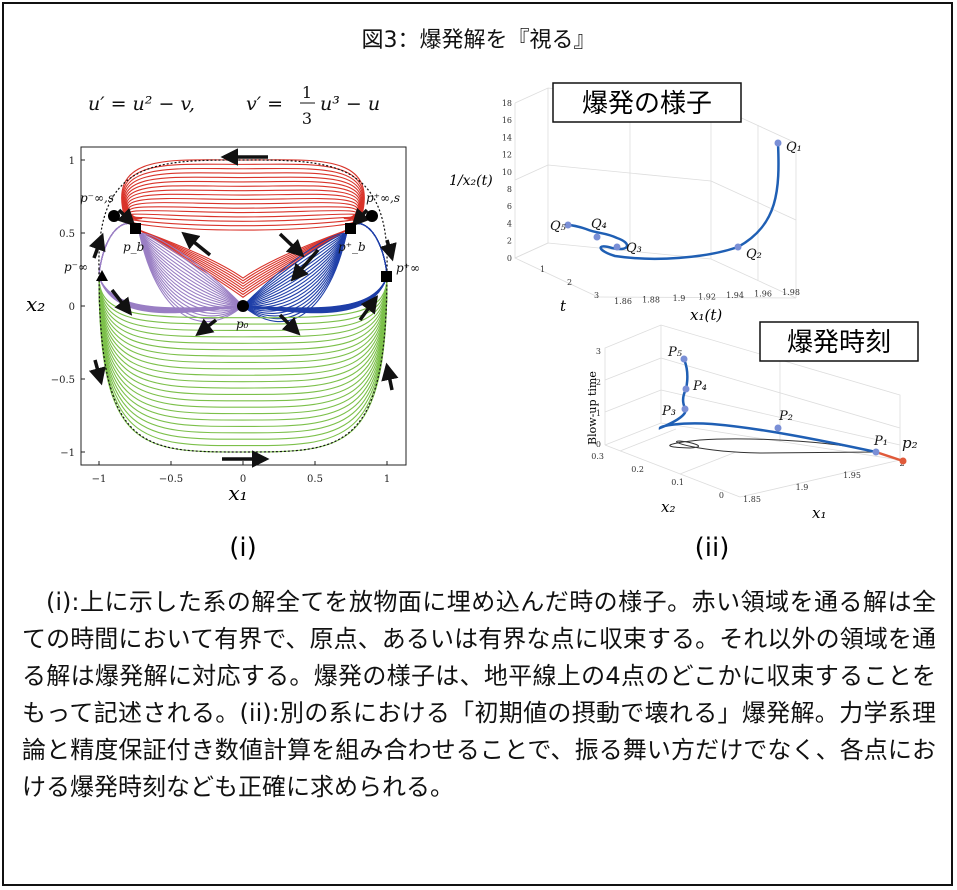 This screenshot has width=957, height=890. What do you see at coordinates (569, 282) in the screenshot?
I see `q-t-tick: 2` at bounding box center [569, 282].